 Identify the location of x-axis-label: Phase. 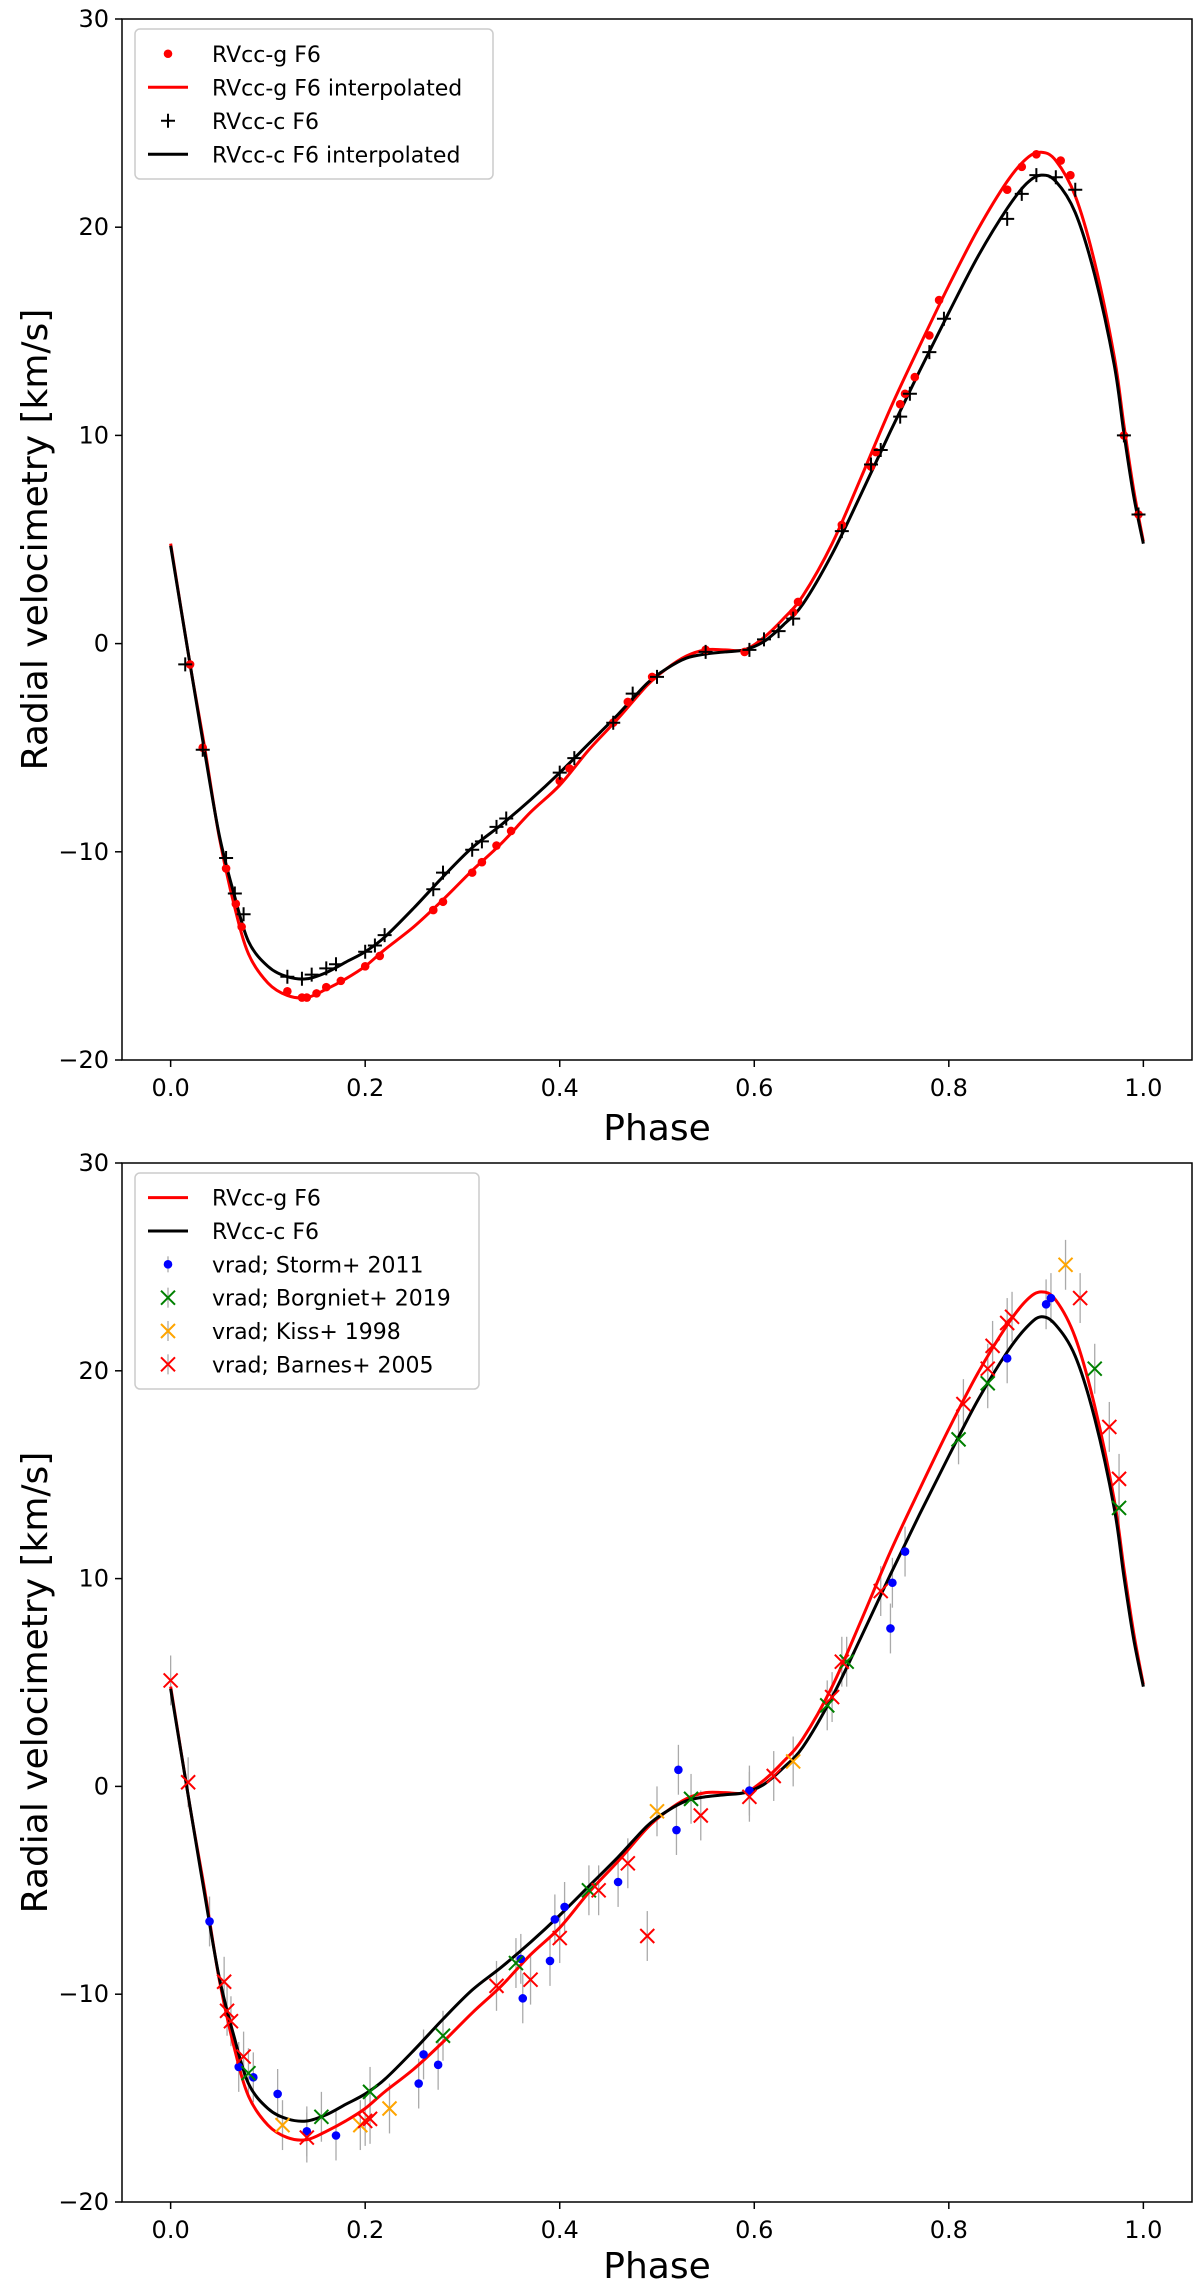
(657, 2266).